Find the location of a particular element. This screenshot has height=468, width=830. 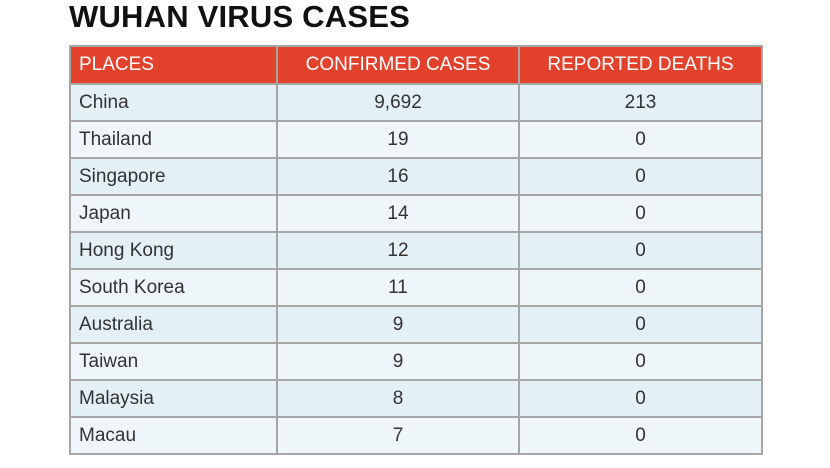

table-header: PLACES CONFIRMED CASES REPORTED DEATHS is located at coordinates (416, 65).